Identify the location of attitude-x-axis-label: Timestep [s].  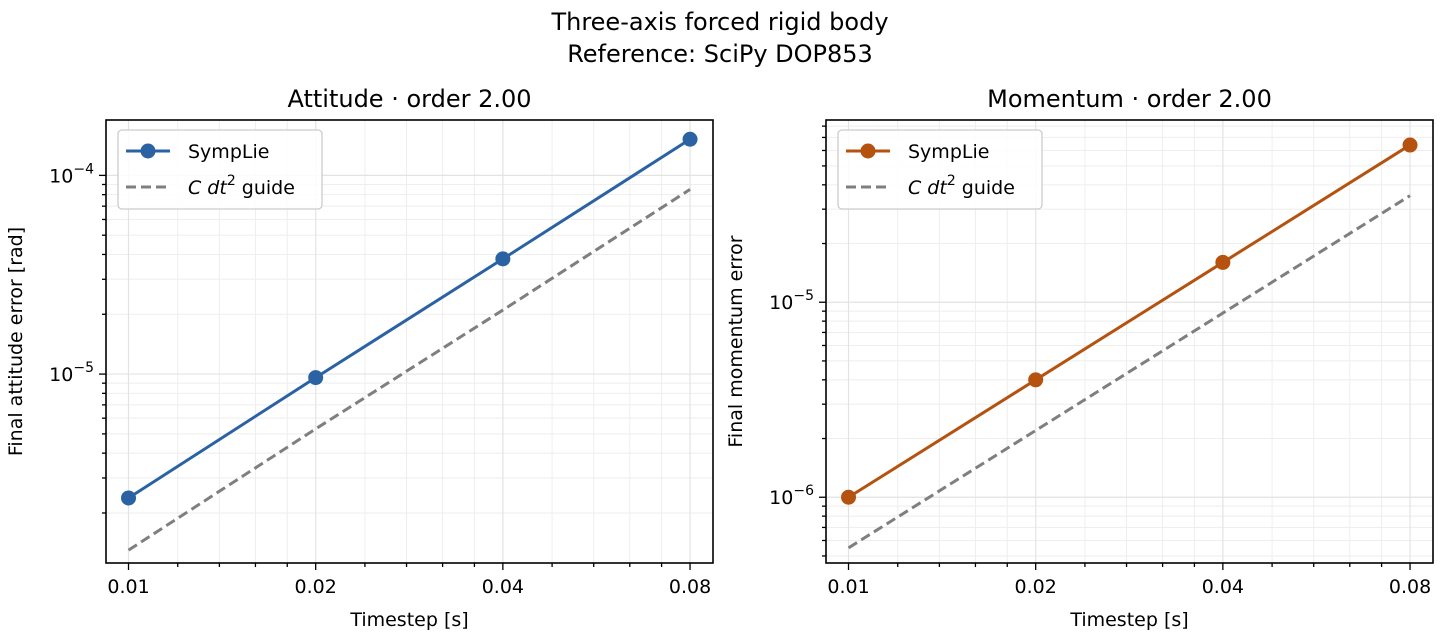
(408, 620).